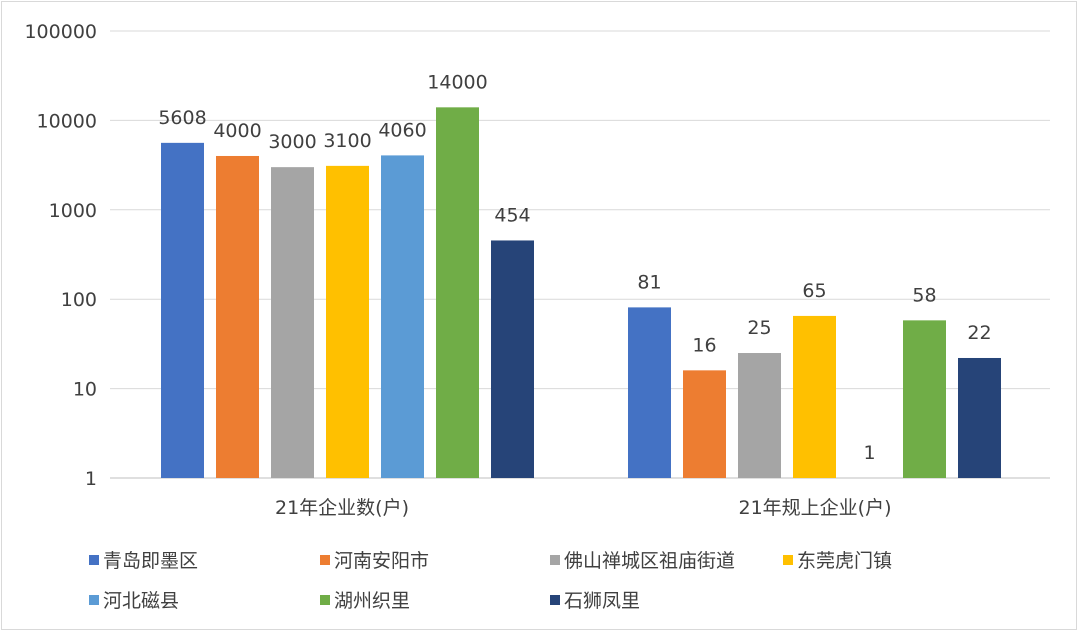 The width and height of the screenshot is (1080, 635). What do you see at coordinates (924, 295) in the screenshot?
I see `data-label: 58` at bounding box center [924, 295].